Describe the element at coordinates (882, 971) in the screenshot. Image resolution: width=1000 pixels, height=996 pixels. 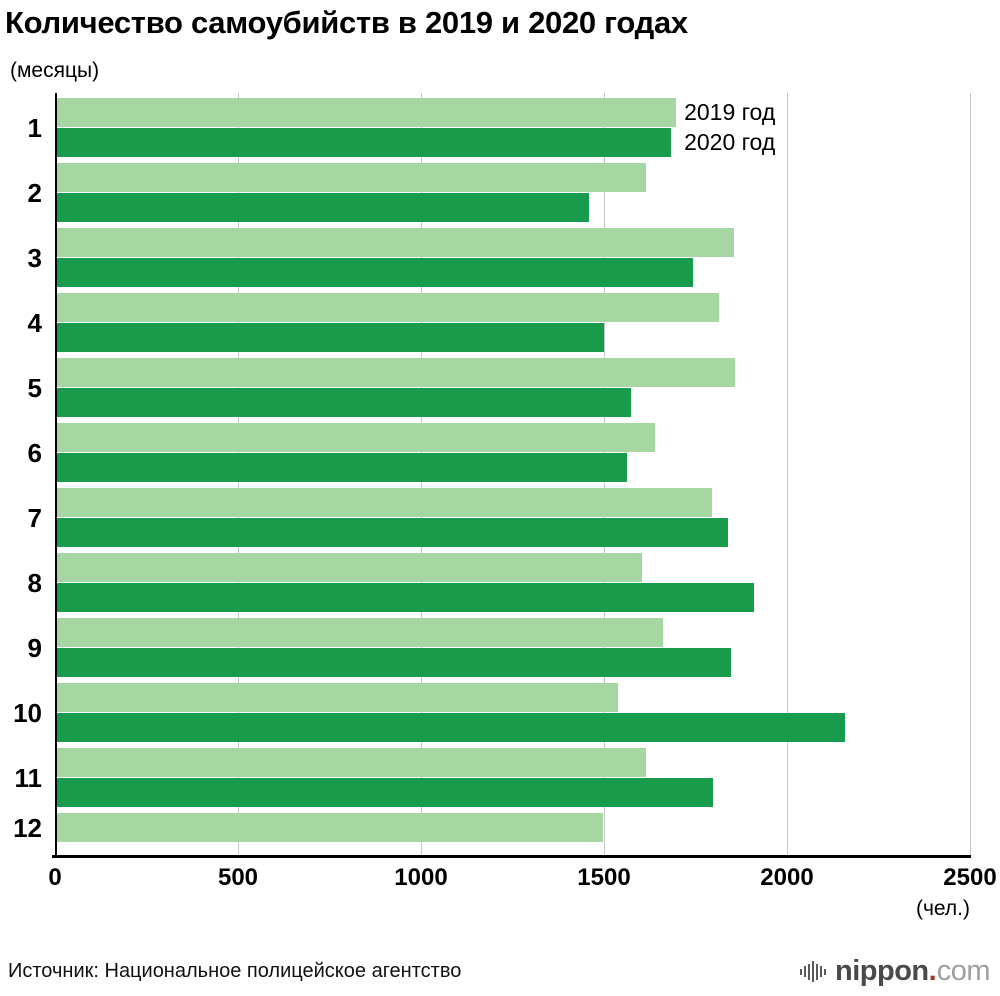
I see `nippon-logo-text: nippon` at that location.